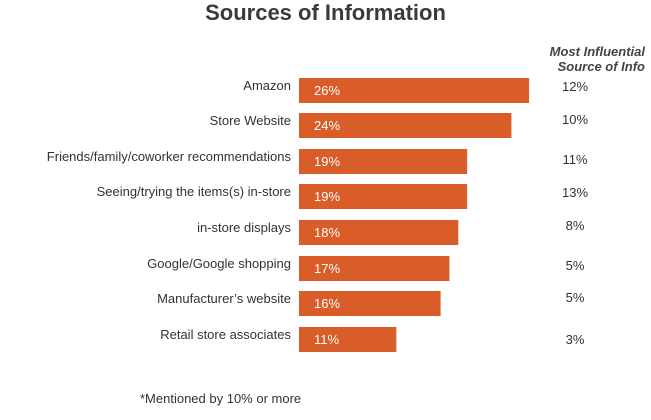 Image resolution: width=651 pixels, height=420 pixels. Describe the element at coordinates (219, 263) in the screenshot. I see `category-label: Google/Google shopping` at that location.